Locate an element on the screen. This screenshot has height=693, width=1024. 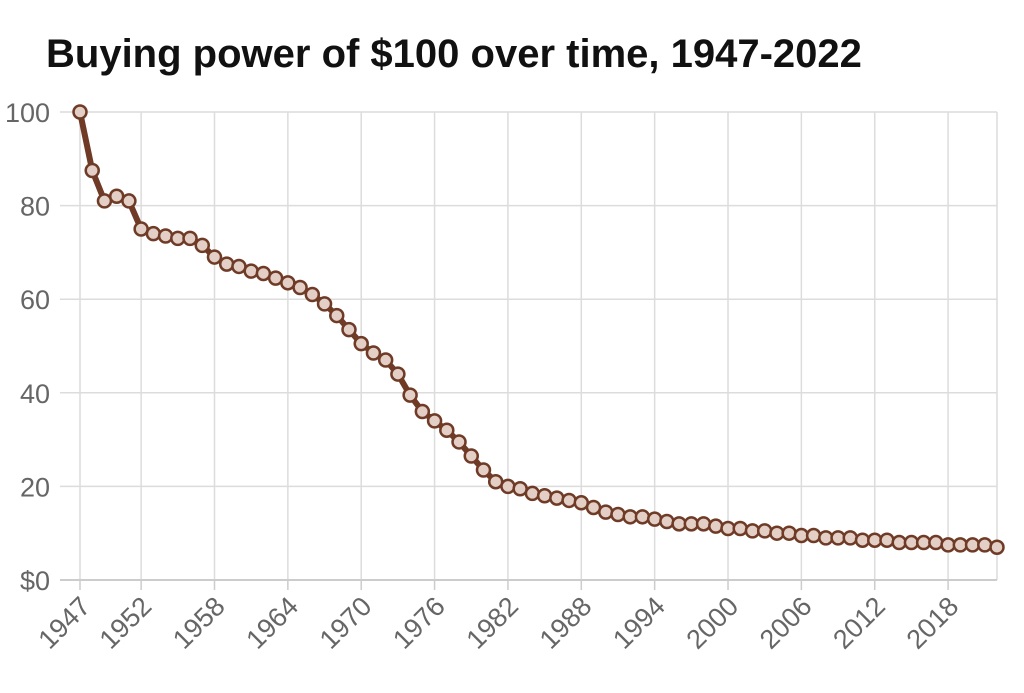
y-tick-label: 80 is located at coordinates (35, 207).